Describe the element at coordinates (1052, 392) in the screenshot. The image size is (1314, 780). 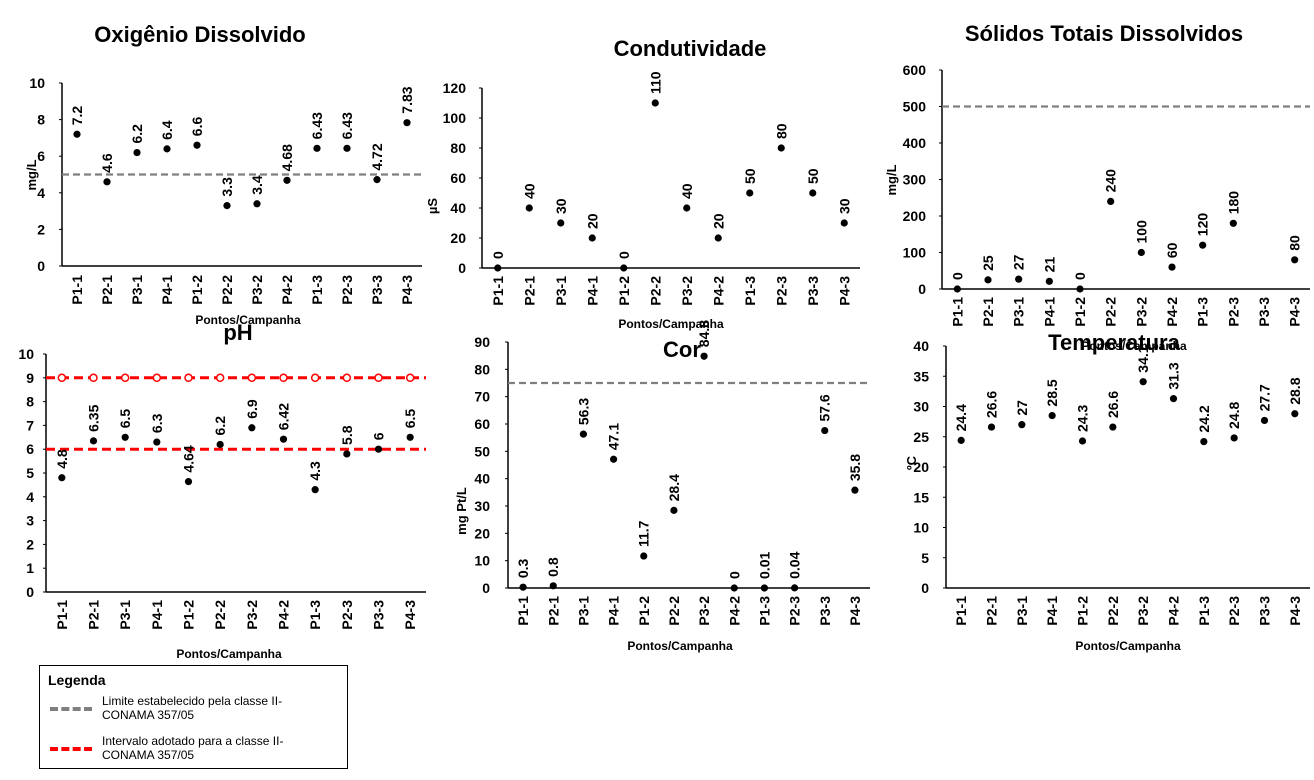
I see `data-label: 28.5` at that location.